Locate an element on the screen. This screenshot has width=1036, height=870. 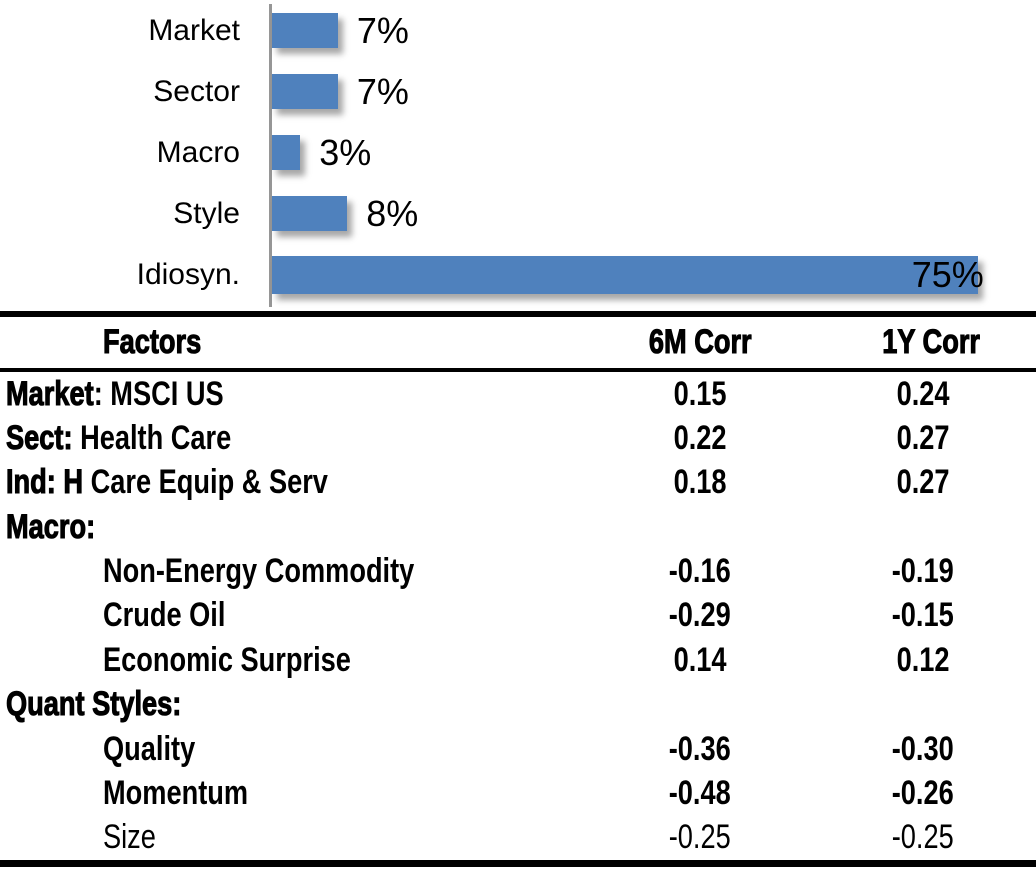
corr-6m-cell: -0.25 is located at coordinates (700, 837).